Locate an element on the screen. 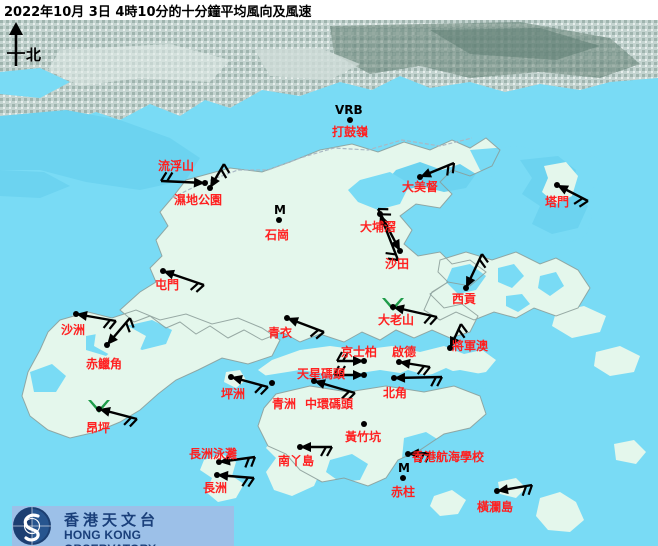  station-label: 西貢 is located at coordinates (464, 299).